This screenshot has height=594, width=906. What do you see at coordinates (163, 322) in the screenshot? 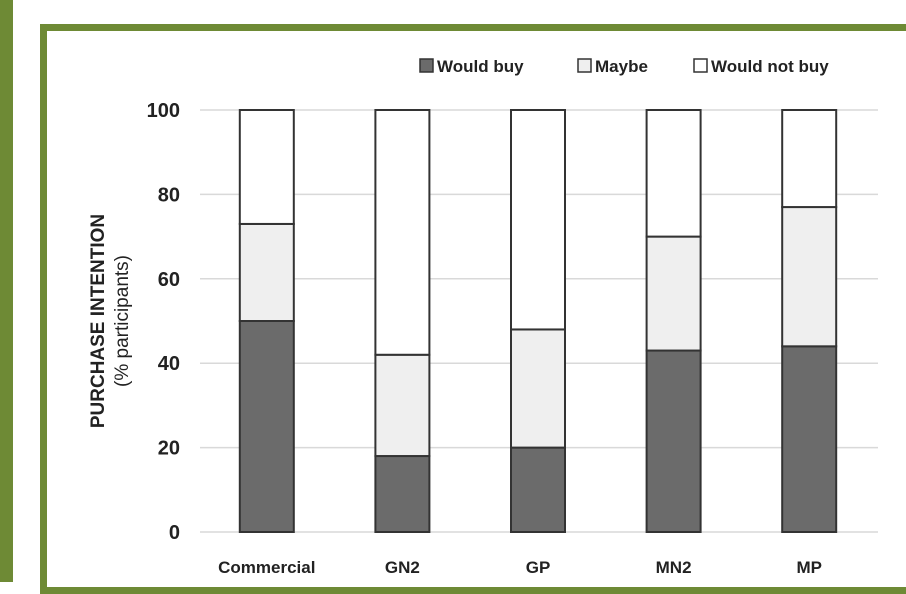
I see `y-axis: 0 20 40 60 80 100` at bounding box center [163, 322].